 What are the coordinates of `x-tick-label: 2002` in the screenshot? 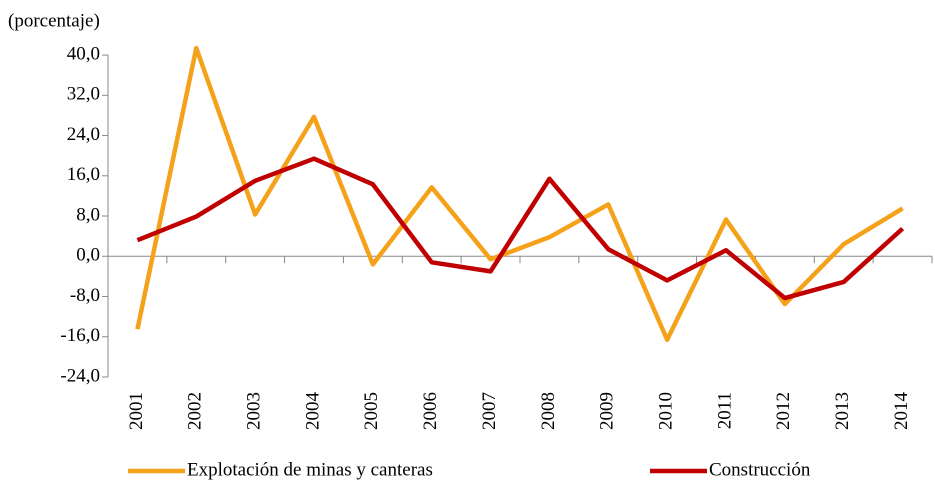 It's located at (195, 411).